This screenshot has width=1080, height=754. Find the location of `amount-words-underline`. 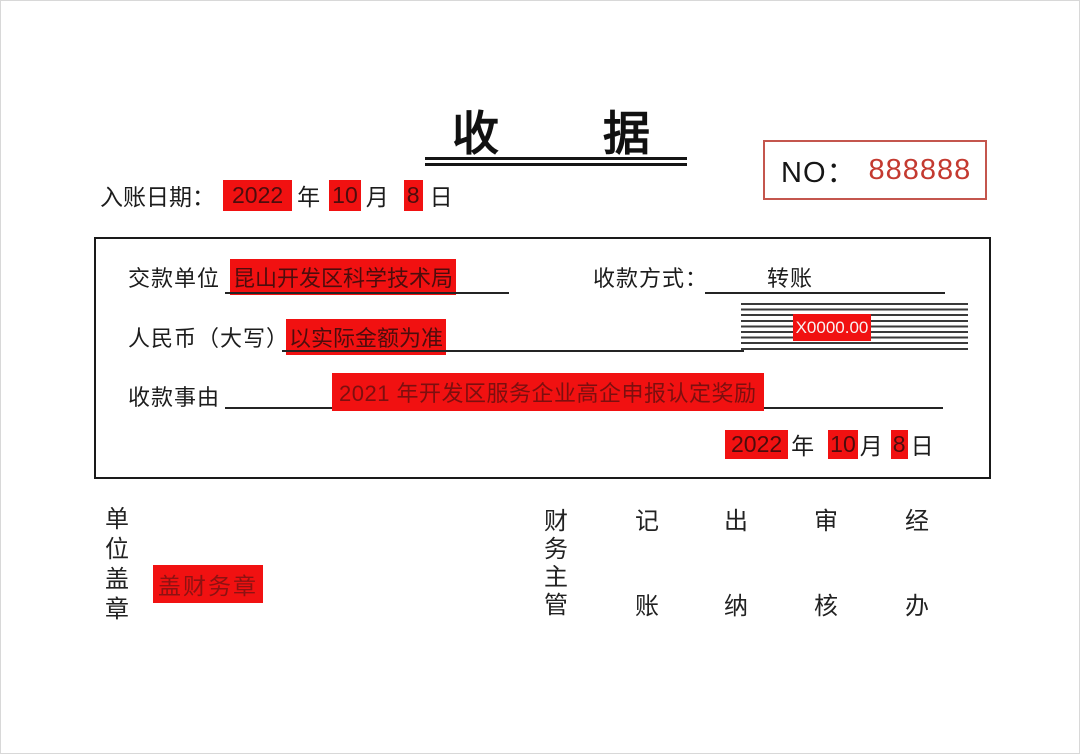

amount-words-underline is located at coordinates (513, 351).